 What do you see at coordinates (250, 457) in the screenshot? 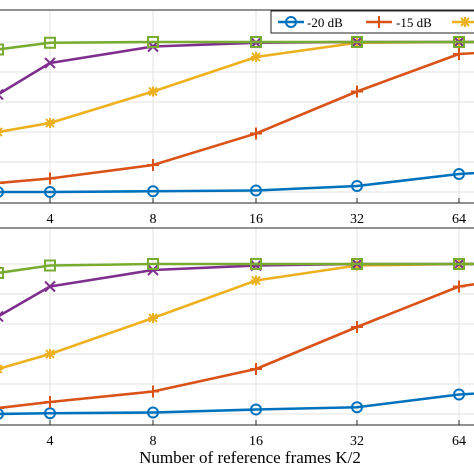
I see `x-axis-label: Number of reference frames K/2` at bounding box center [250, 457].